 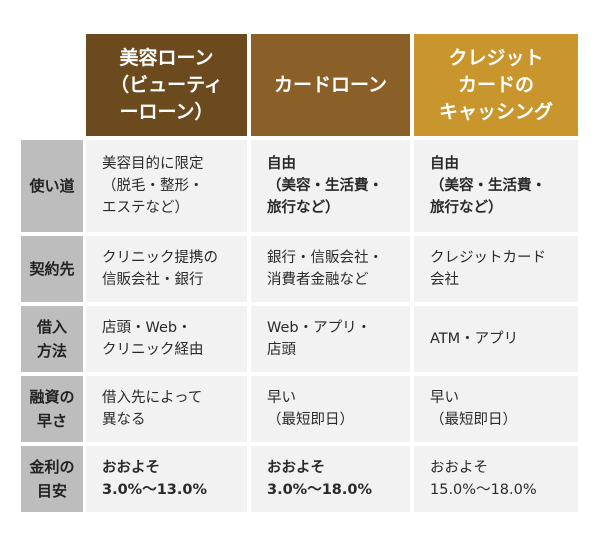 I want to click on row-label-interest-rate: 金利の 目安, so click(x=52, y=479).